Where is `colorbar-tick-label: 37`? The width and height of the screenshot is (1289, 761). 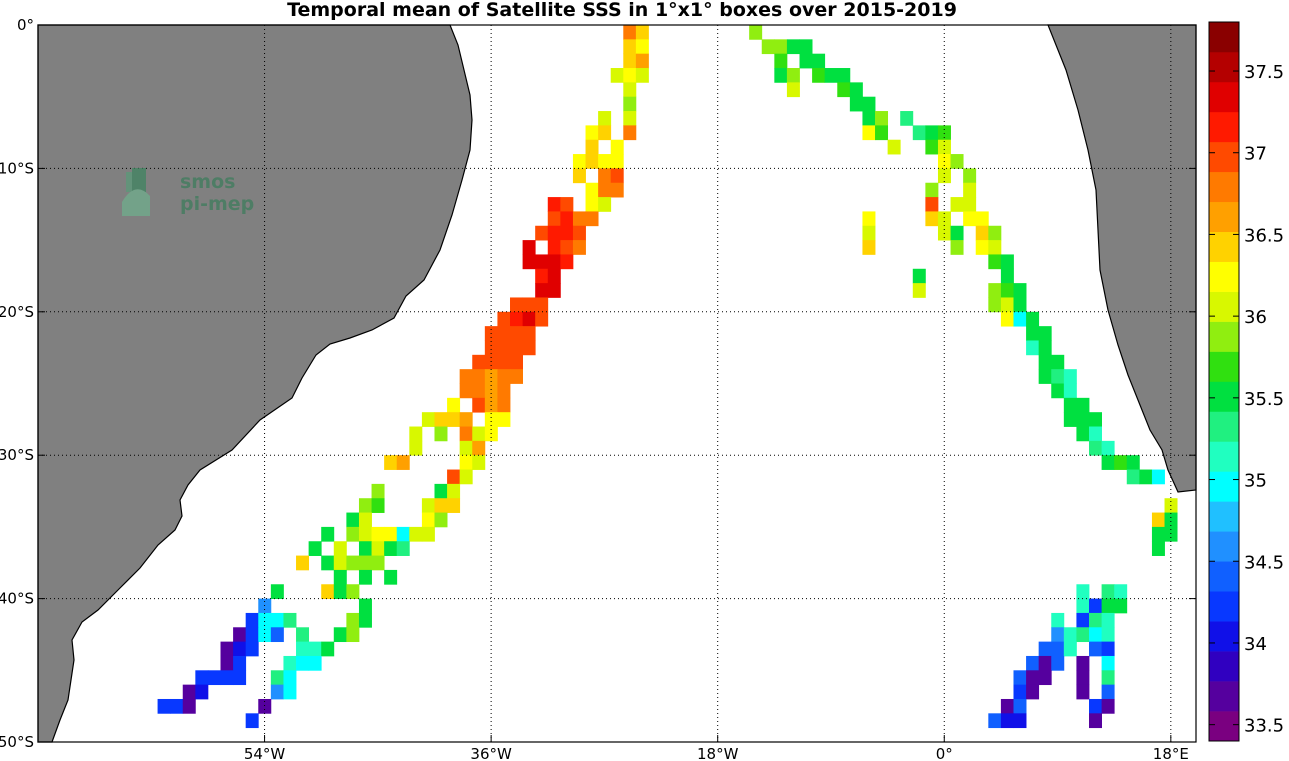
colorbar-tick-label: 37 is located at coordinates (1255, 154).